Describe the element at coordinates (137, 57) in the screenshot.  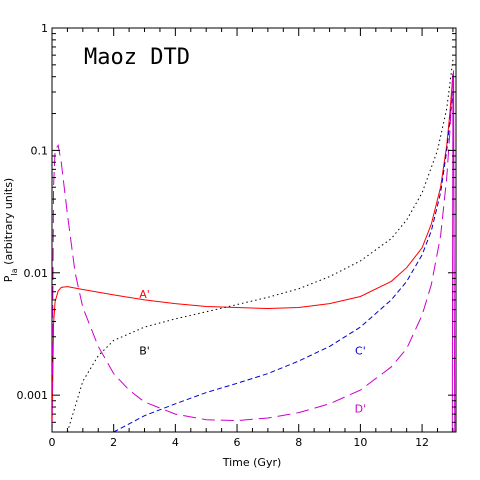
I see `chart-title: Maoz DTD` at that location.